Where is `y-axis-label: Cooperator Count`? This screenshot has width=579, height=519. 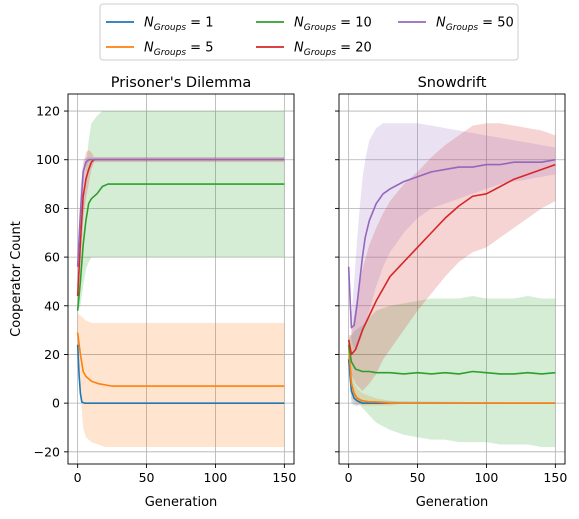
y-axis-label: Cooperator Count is located at coordinates (16, 279).